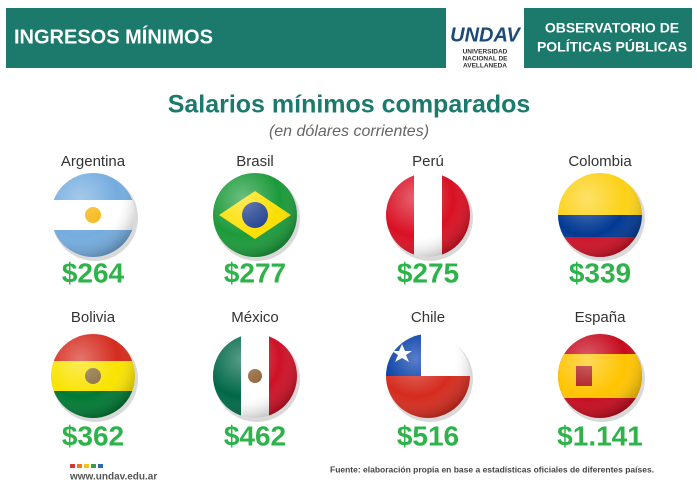 Image resolution: width=698 pixels, height=495 pixels. I want to click on salary: $516, so click(428, 435).